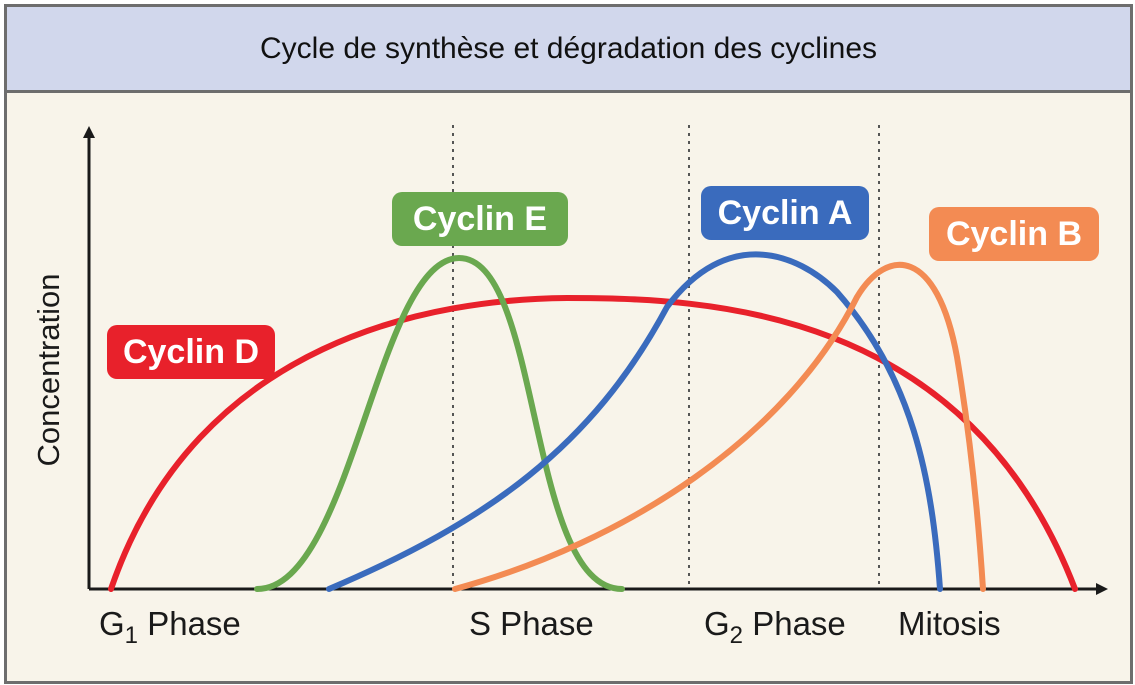  I want to click on series-label-box-cyclin-d, so click(191, 352).